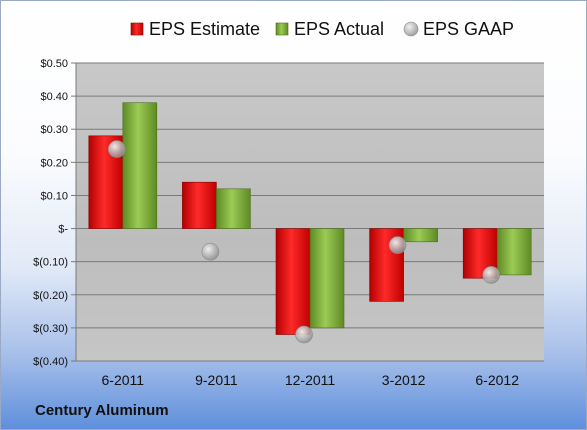  What do you see at coordinates (123, 380) in the screenshot?
I see `x-tick-label: 6-2011` at bounding box center [123, 380].